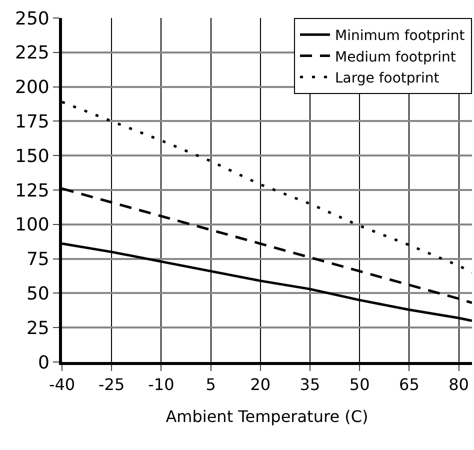 This screenshot has height=450, width=474. Describe the element at coordinates (32, 53) in the screenshot. I see `y-tick-label: 225` at that location.